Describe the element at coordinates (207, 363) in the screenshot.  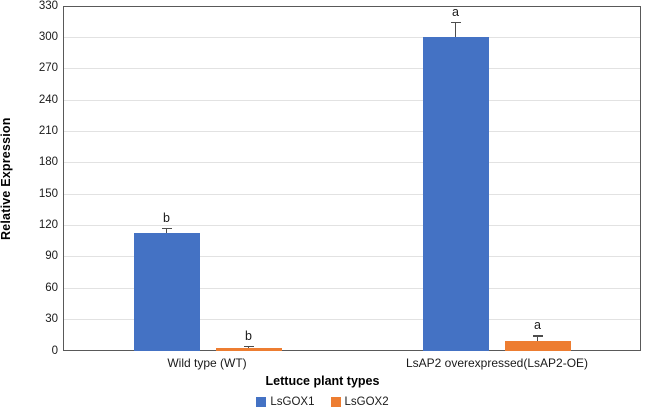
I see `x-category-label-wt: Wild type (WT)` at that location.